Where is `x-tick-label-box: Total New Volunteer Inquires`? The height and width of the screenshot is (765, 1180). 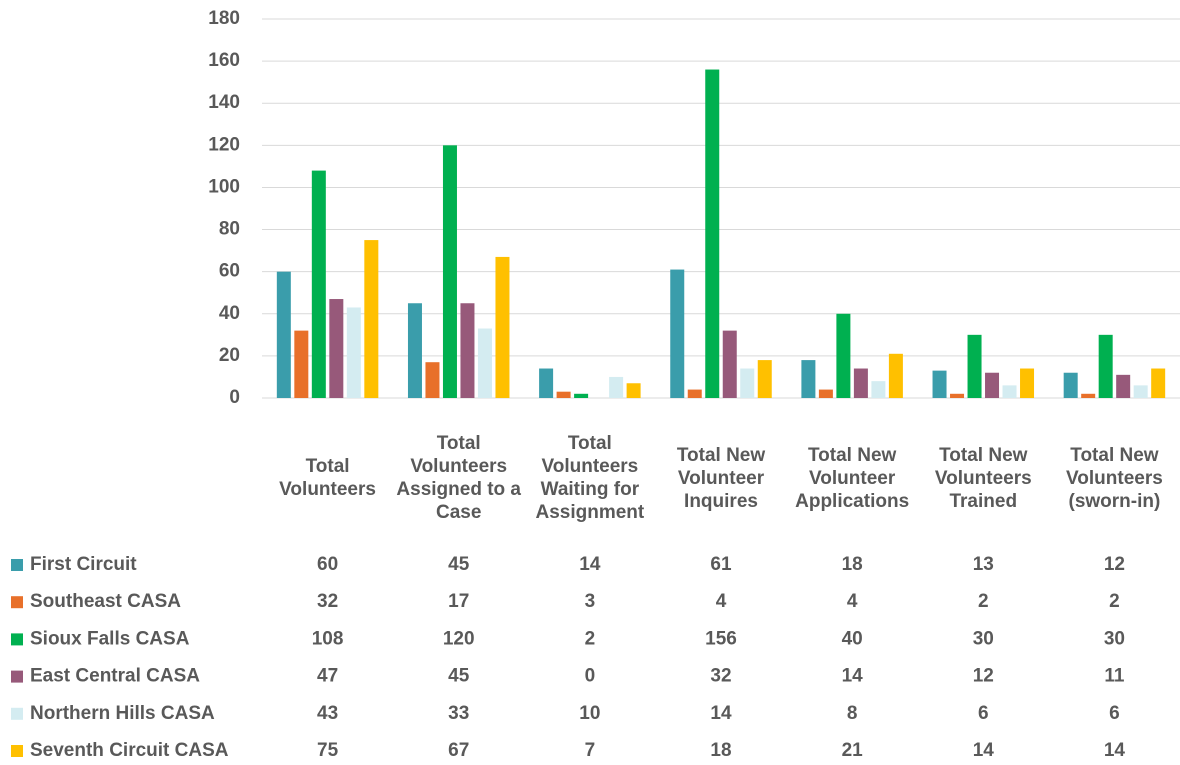 x-tick-label-box: Total New Volunteer Inquires is located at coordinates (721, 478).